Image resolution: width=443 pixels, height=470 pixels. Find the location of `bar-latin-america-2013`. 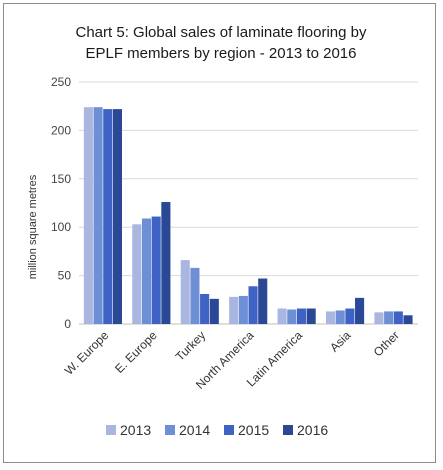

bar-latin-america-2013 is located at coordinates (282, 316).